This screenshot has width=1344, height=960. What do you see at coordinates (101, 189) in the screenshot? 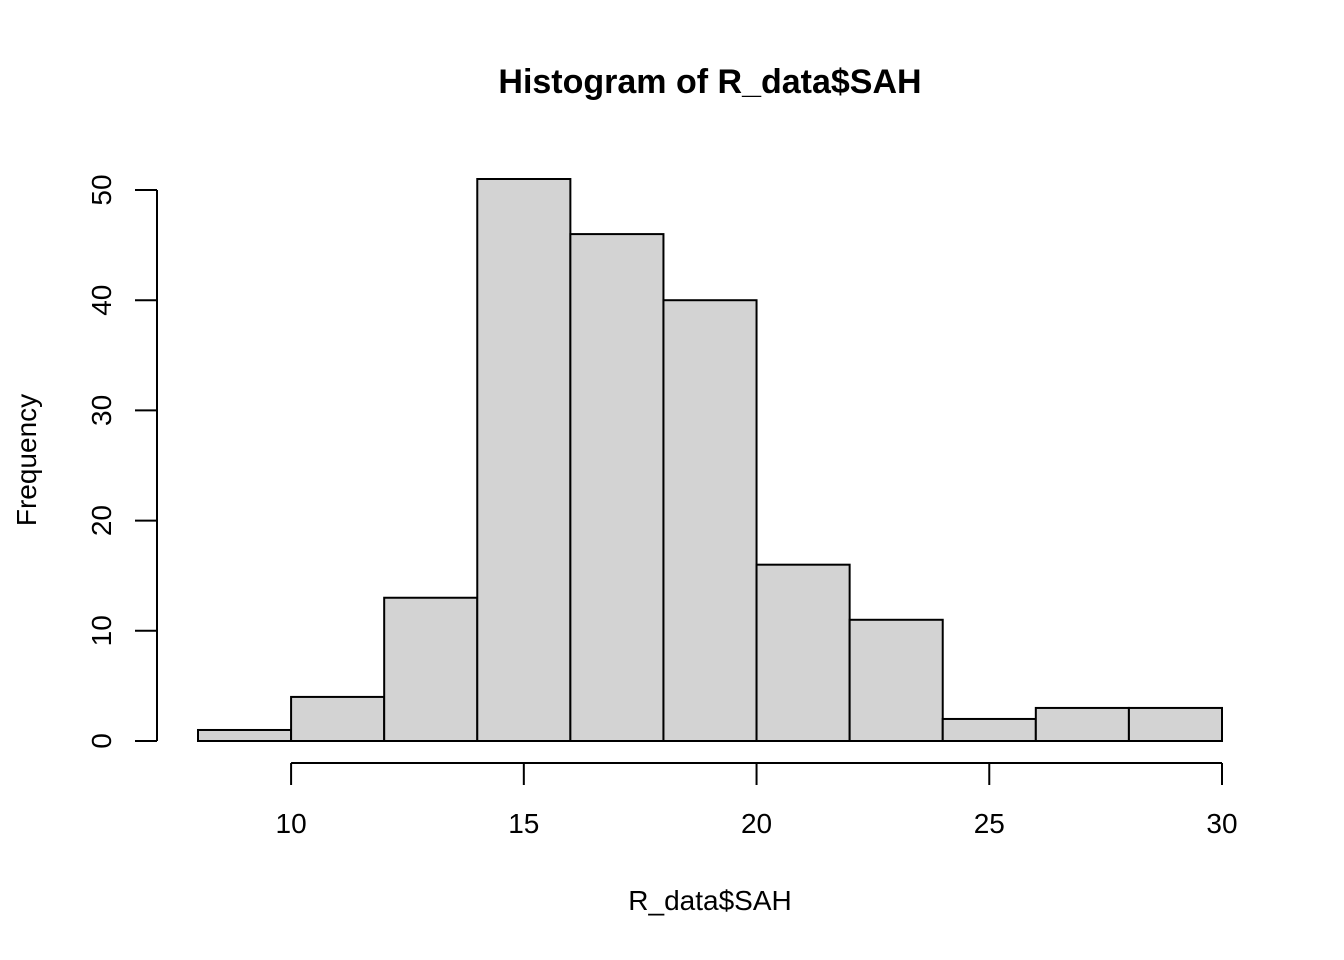
I see `y-tick-label: 50` at bounding box center [101, 189].